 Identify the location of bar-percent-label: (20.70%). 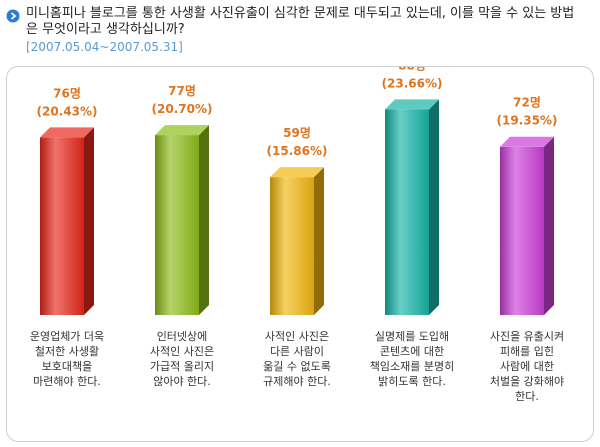
(182, 109).